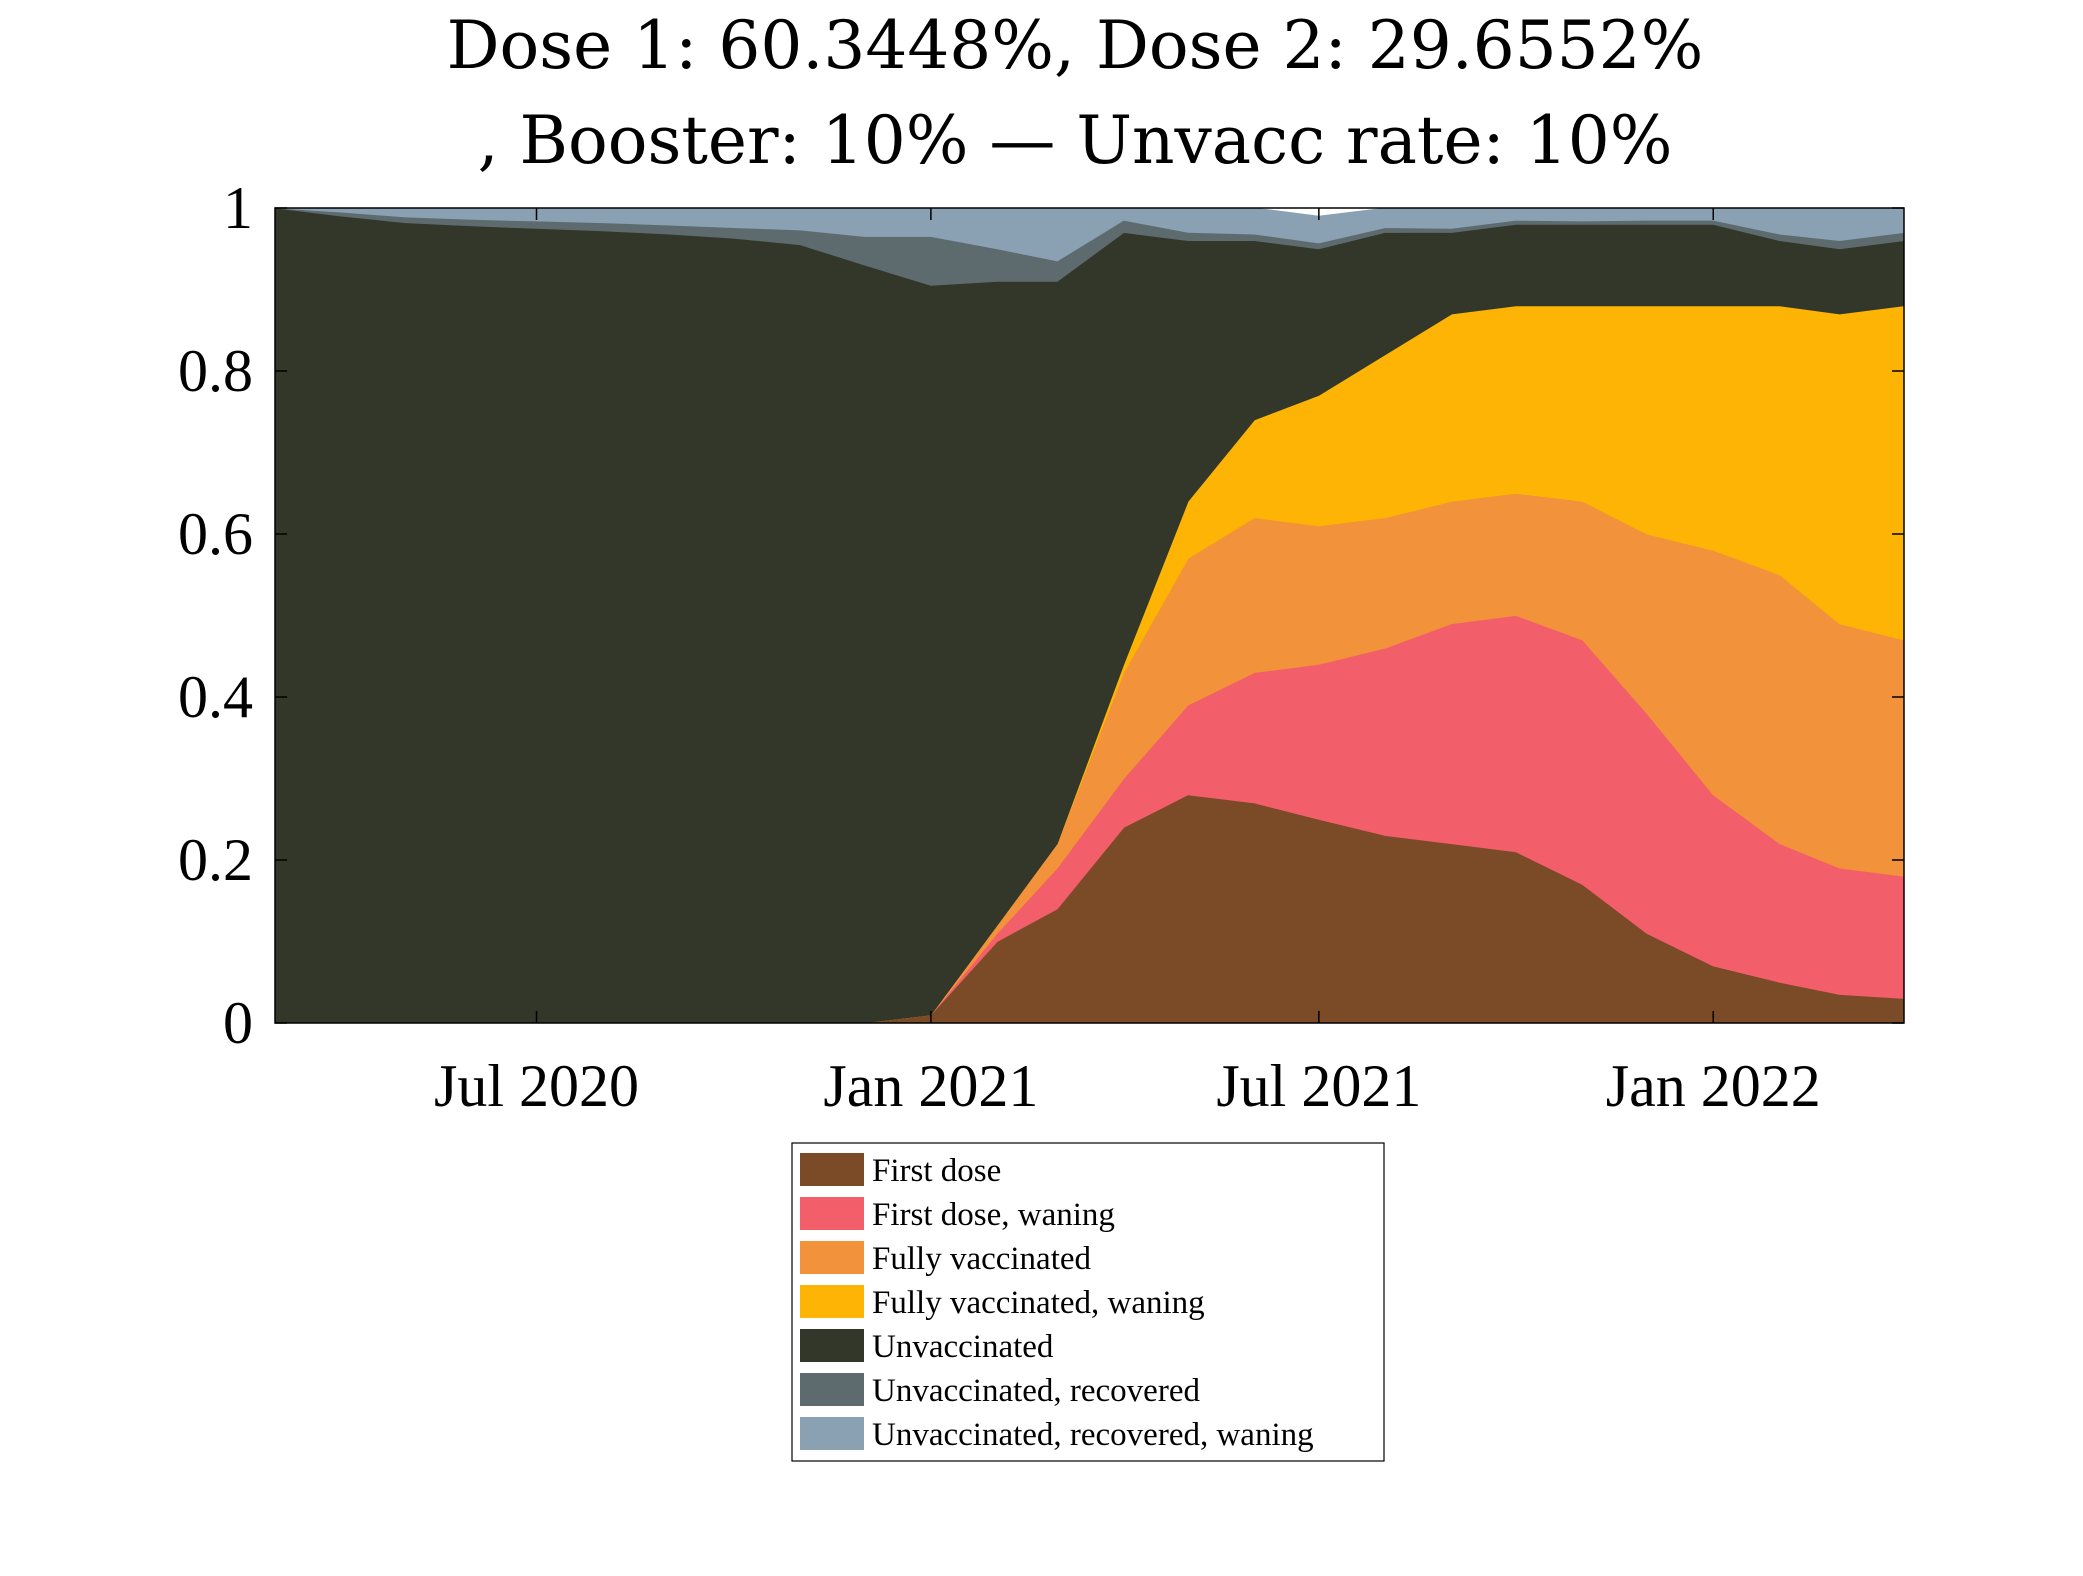 The width and height of the screenshot is (2083, 1576). I want to click on y-tick-label: 1, so click(238, 208).